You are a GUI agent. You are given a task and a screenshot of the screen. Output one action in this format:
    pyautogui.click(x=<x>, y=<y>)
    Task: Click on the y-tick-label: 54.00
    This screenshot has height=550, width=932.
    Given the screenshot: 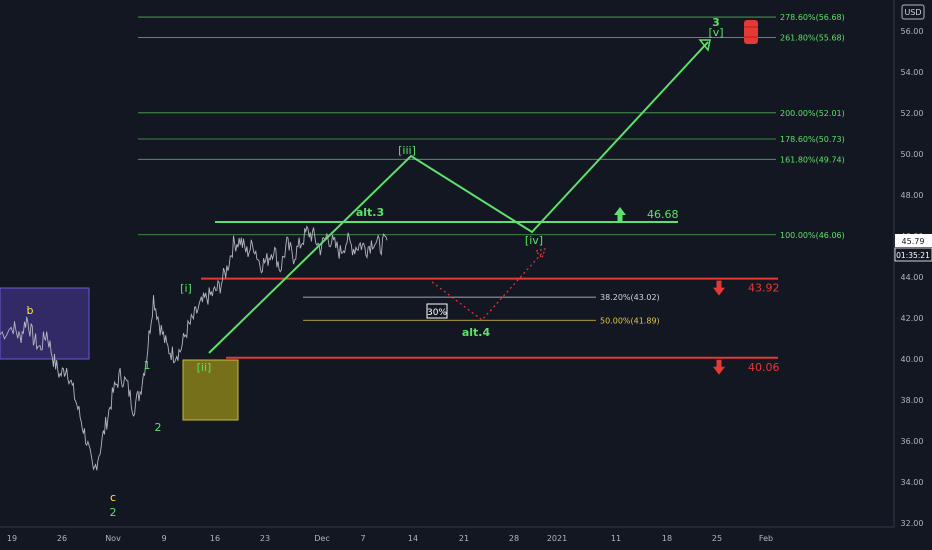 What is the action you would take?
    pyautogui.click(x=912, y=72)
    